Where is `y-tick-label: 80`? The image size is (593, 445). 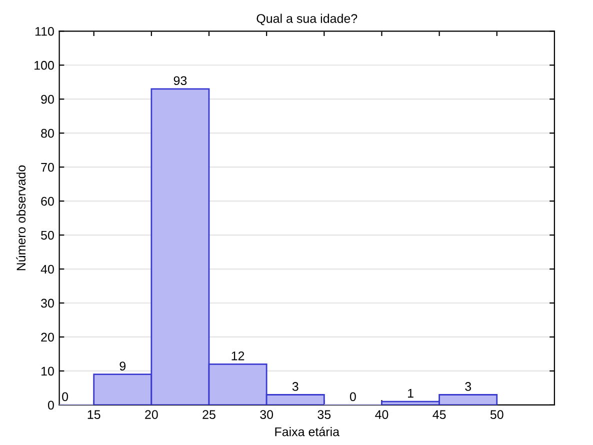
y-tick-label: 80 is located at coordinates (47, 133).